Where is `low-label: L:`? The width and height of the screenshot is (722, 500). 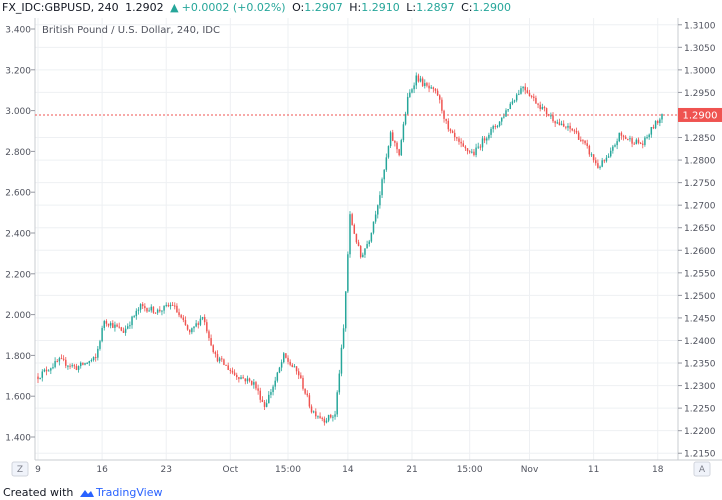 low-label: L: is located at coordinates (411, 7).